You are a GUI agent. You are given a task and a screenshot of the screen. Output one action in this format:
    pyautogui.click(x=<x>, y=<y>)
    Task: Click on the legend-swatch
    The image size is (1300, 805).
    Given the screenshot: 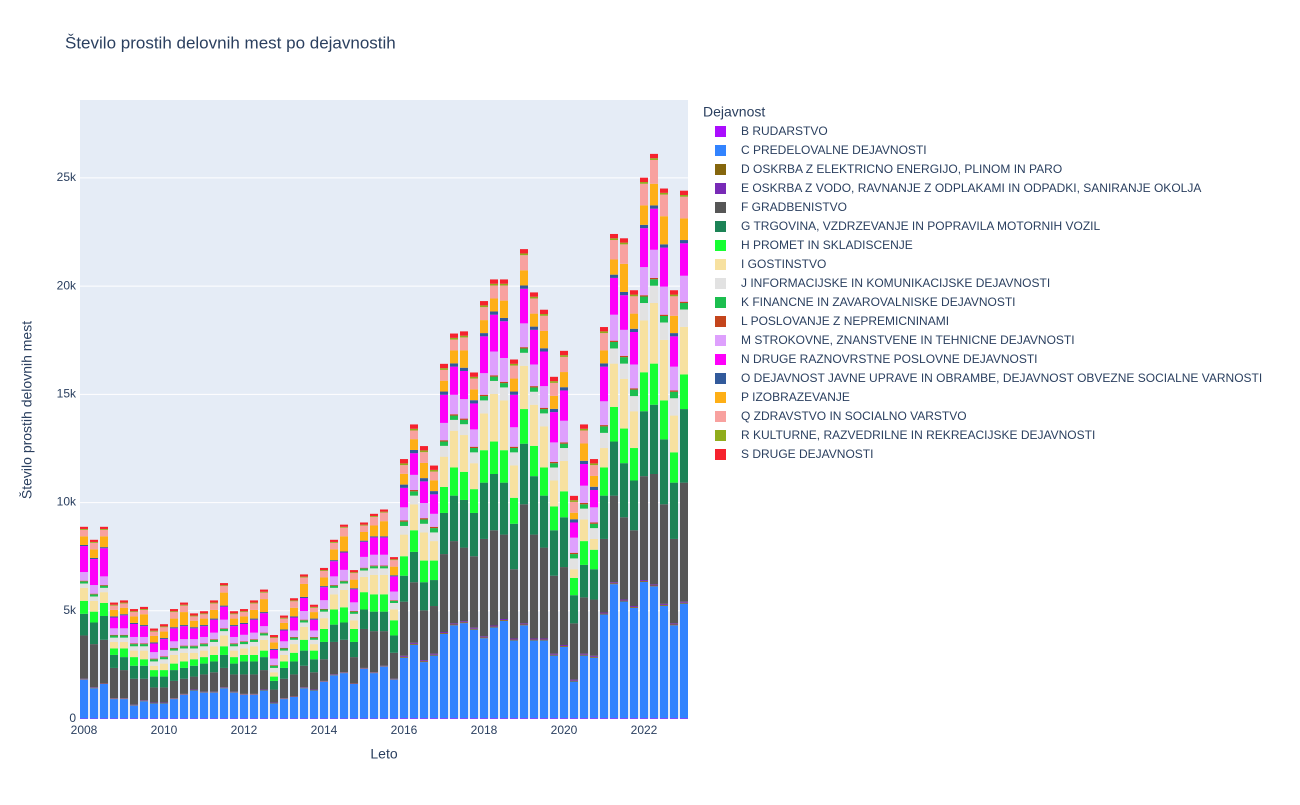 What is the action you would take?
    pyautogui.click(x=720, y=321)
    